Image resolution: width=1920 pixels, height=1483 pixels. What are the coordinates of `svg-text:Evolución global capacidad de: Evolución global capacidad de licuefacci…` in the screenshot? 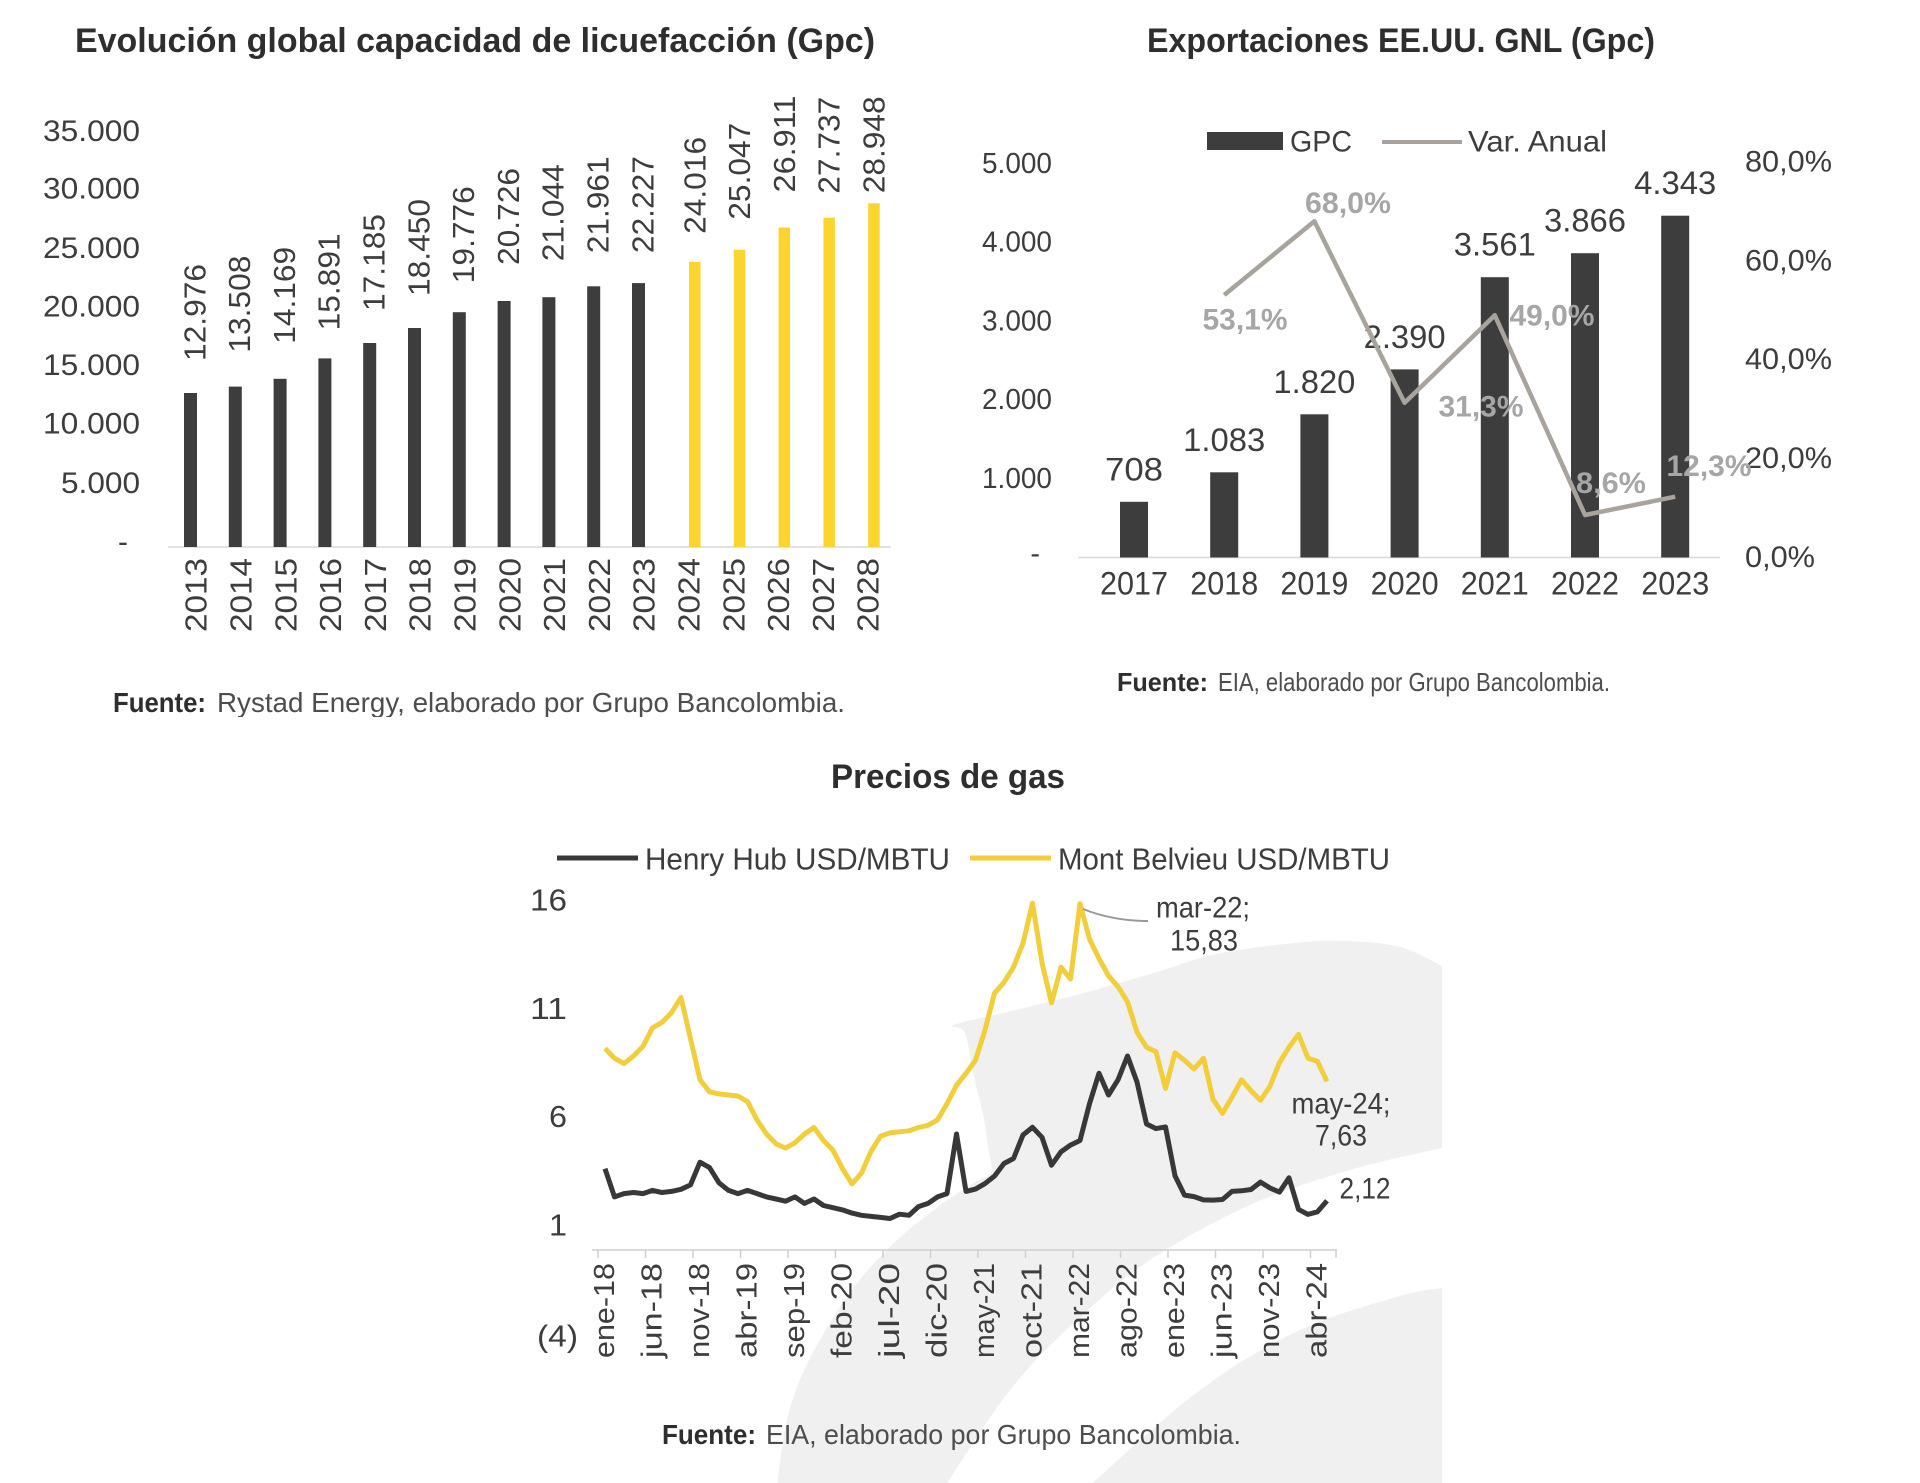 It's located at (475, 41).